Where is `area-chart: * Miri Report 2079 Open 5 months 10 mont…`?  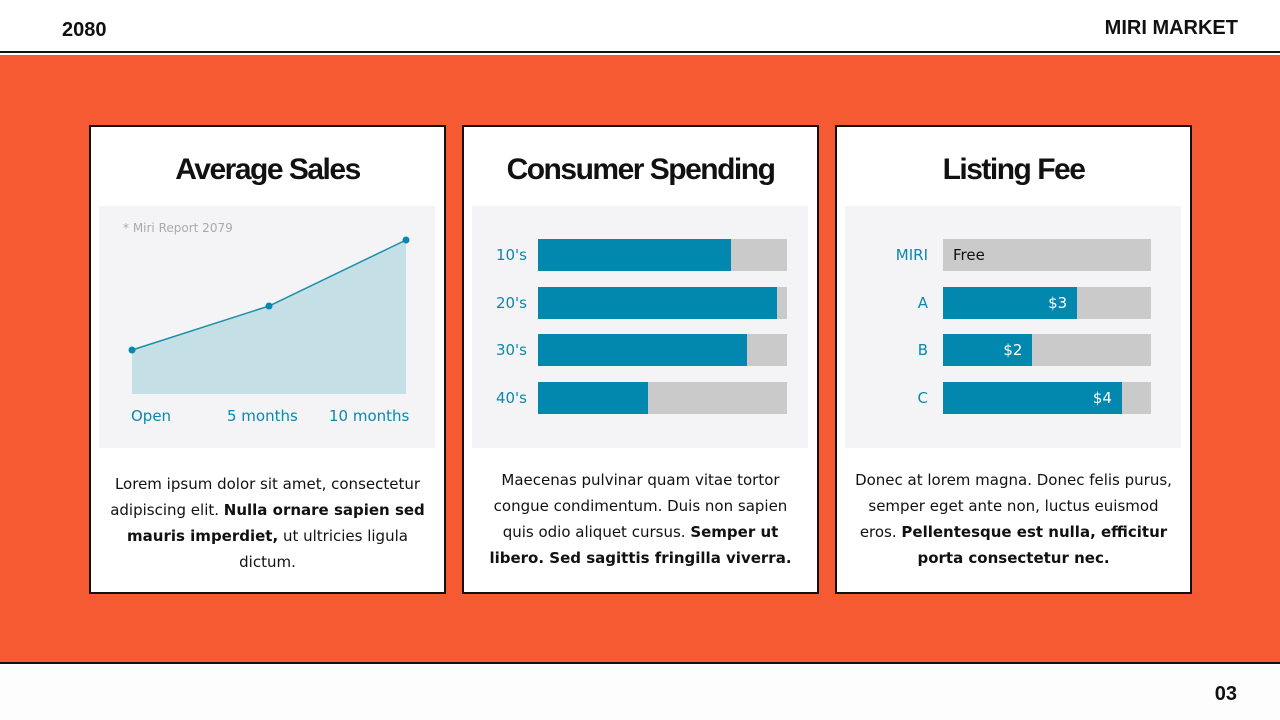
area-chart: * Miri Report 2079 Open 5 months 10 mont… is located at coordinates (267, 327).